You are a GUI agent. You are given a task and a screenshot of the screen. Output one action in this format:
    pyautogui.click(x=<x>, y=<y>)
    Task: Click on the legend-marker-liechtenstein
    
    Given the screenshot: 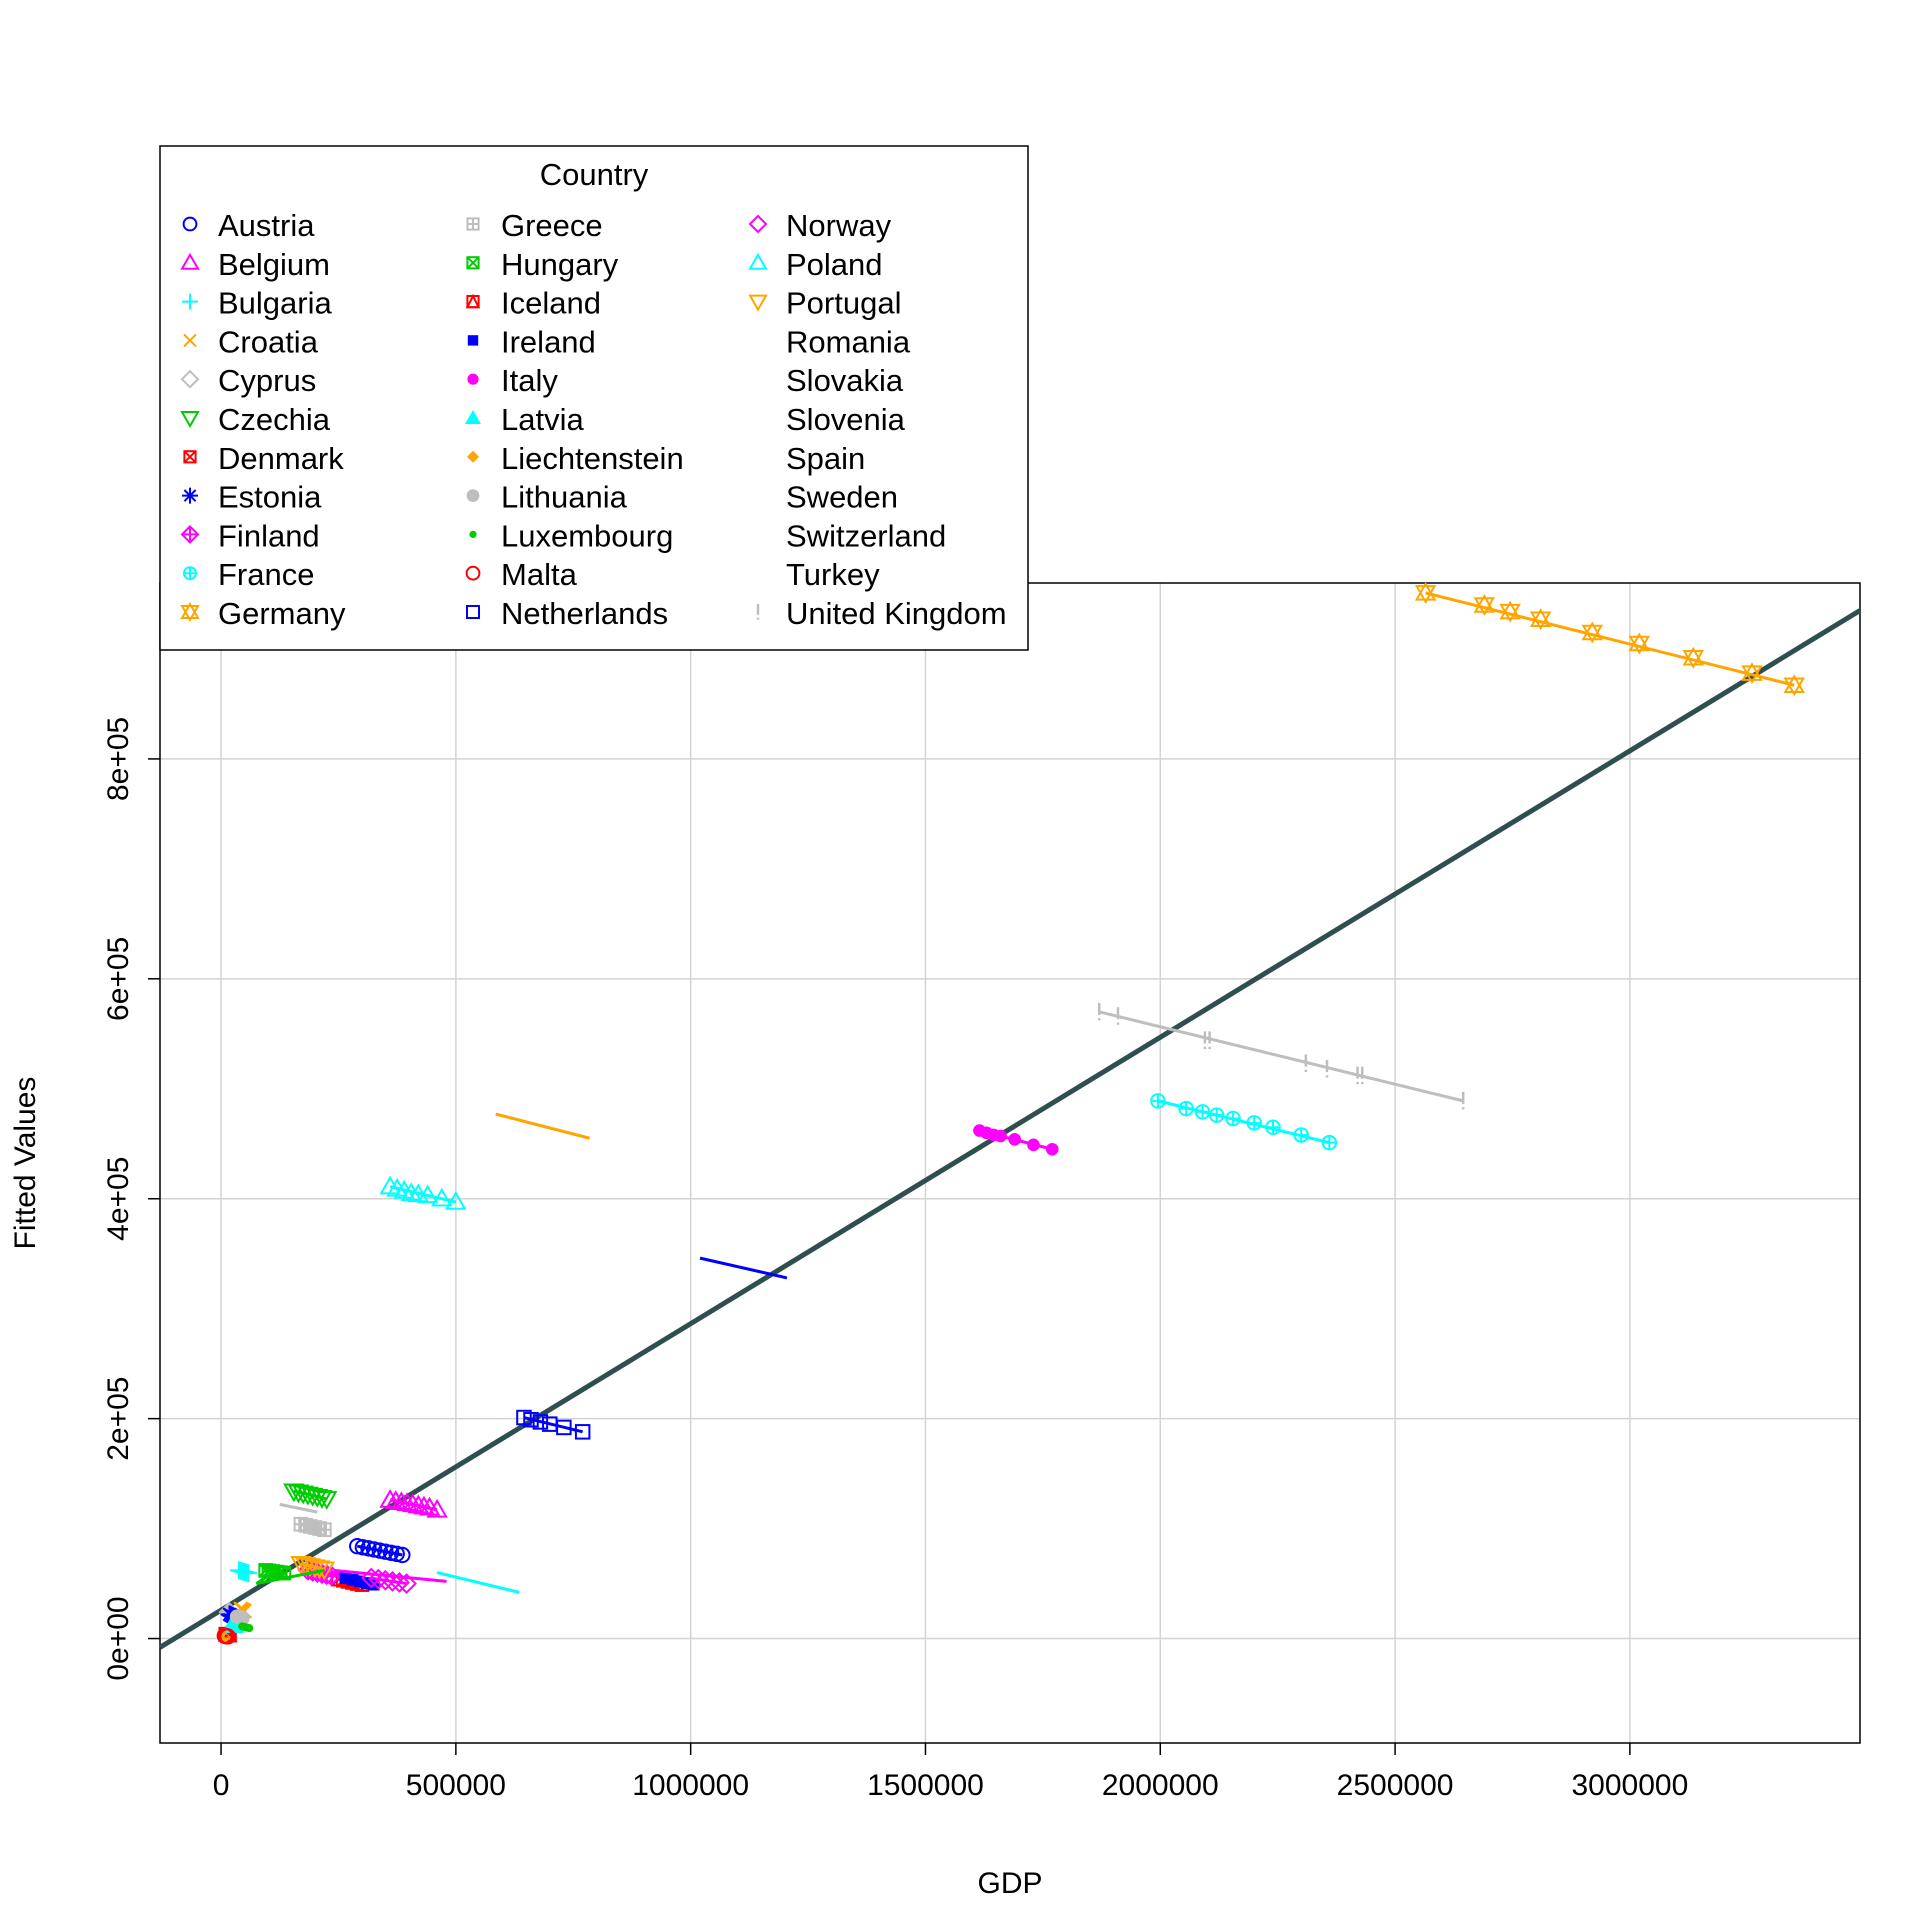 What is the action you would take?
    pyautogui.click(x=473, y=456)
    